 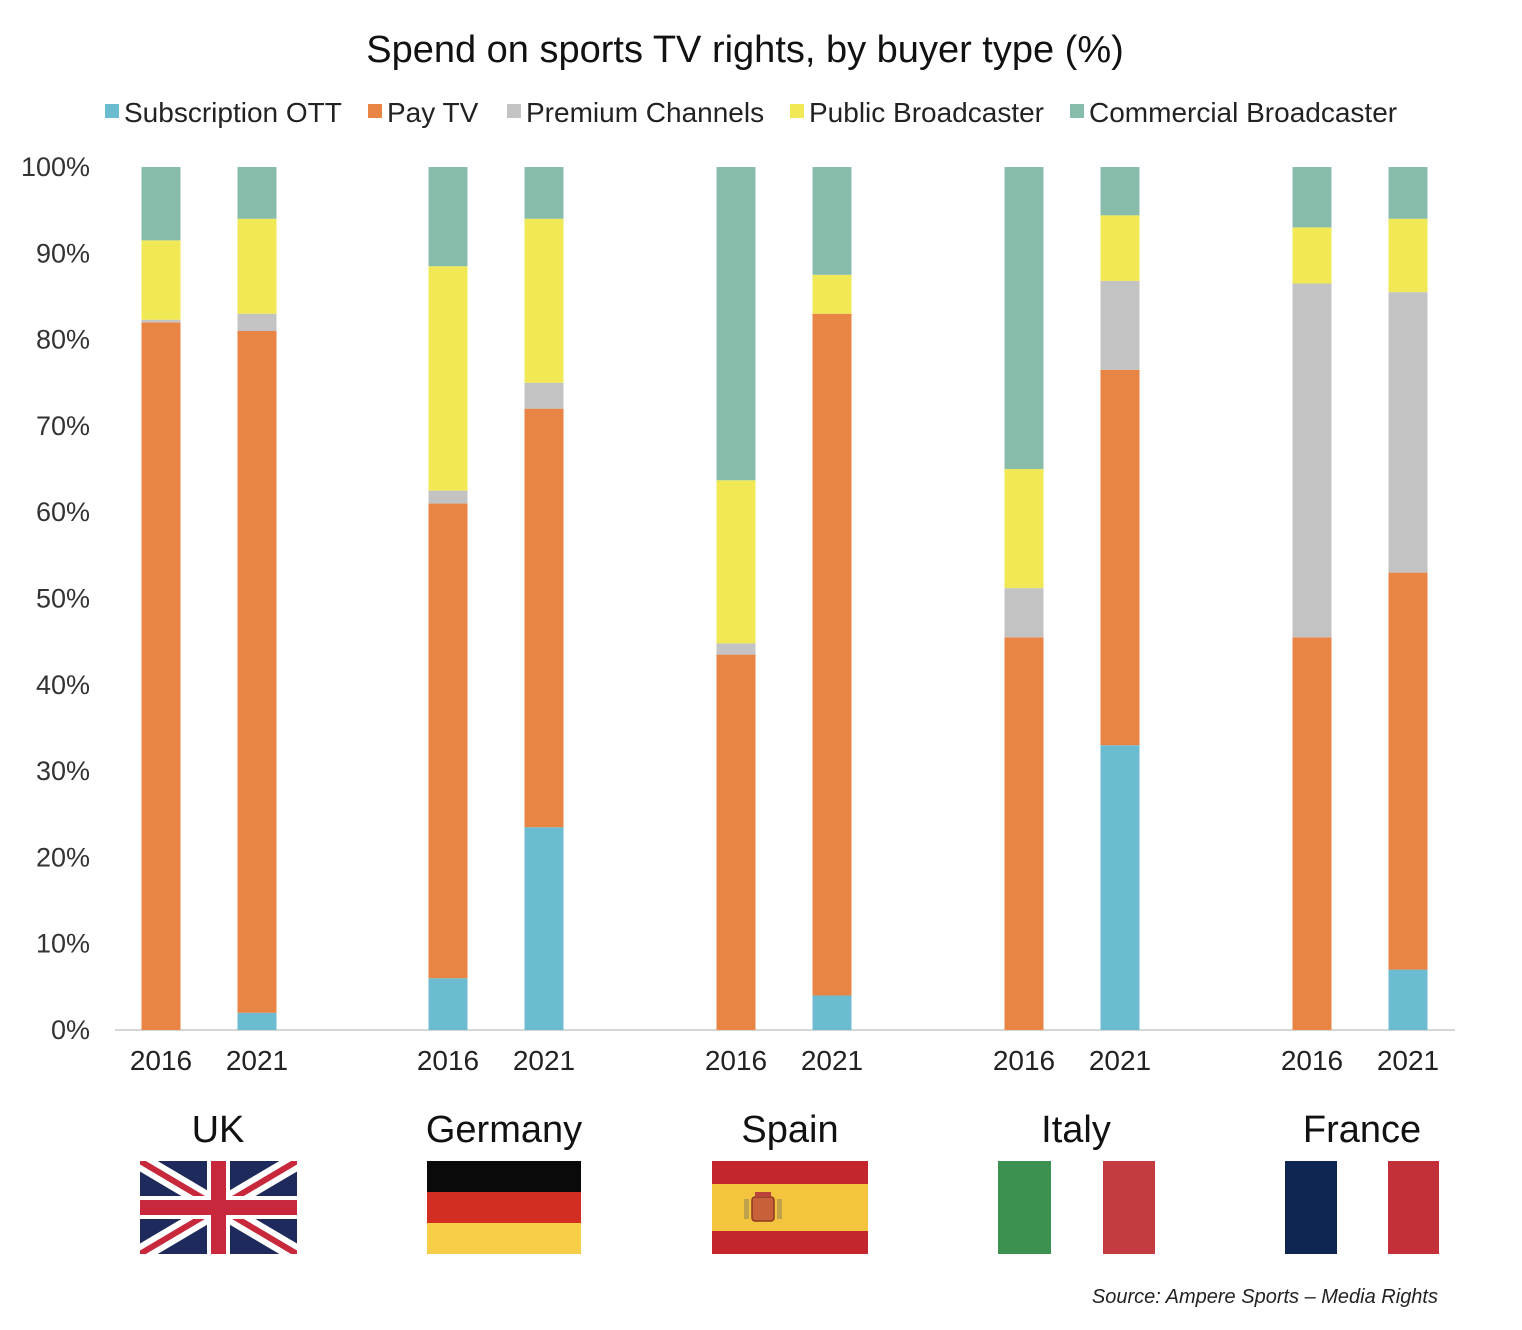 I want to click on bar-segment-commercial-broadcaster-uk-2021, so click(x=257, y=193).